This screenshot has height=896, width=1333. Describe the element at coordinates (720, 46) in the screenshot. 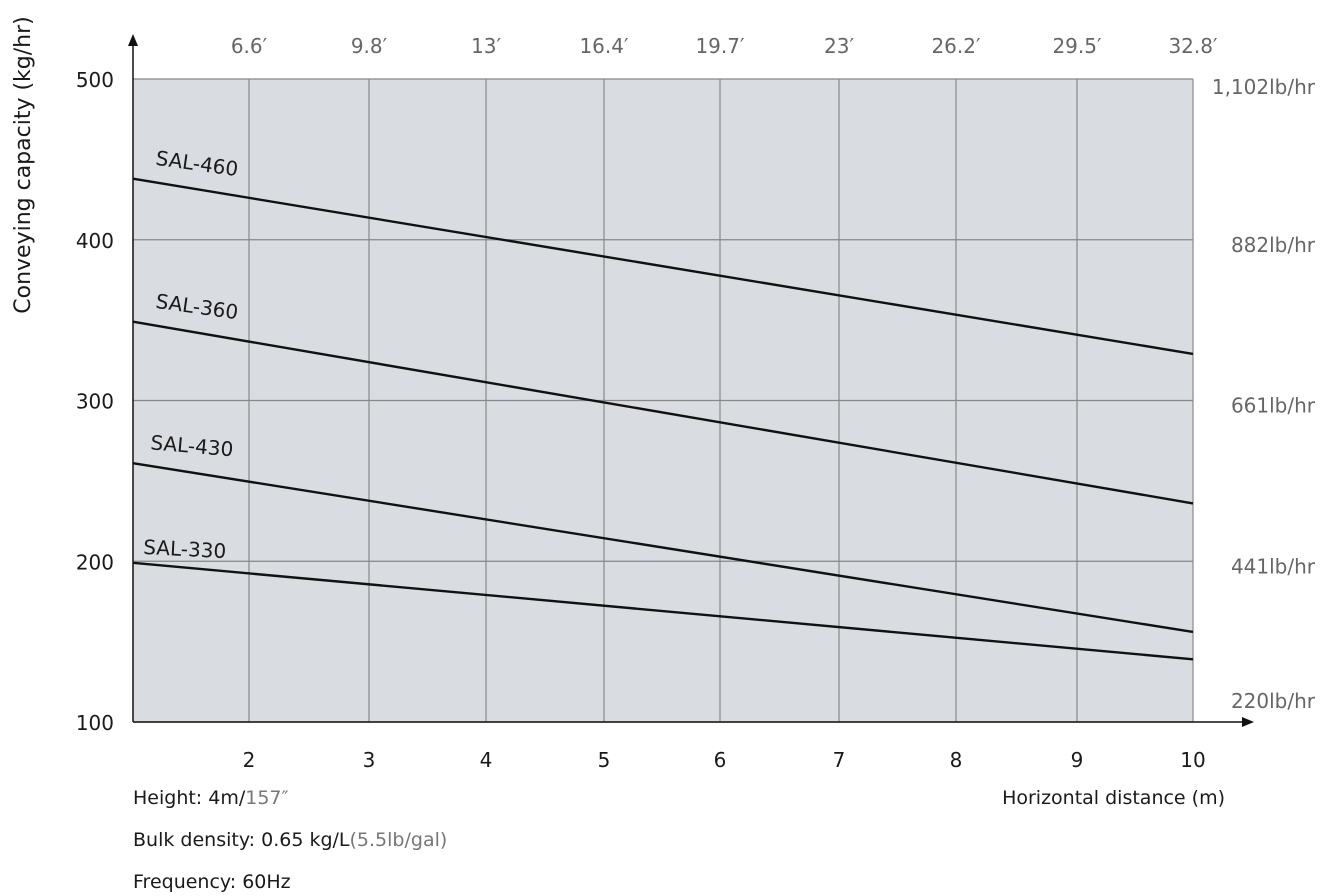

I see `top-tick-label: 19.7′` at that location.